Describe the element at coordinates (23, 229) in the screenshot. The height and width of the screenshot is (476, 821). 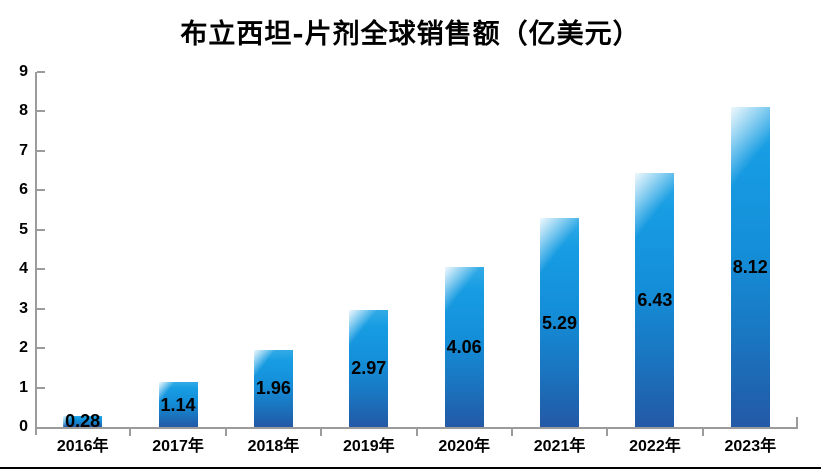
I see `y-axis-tick-label: 5` at that location.